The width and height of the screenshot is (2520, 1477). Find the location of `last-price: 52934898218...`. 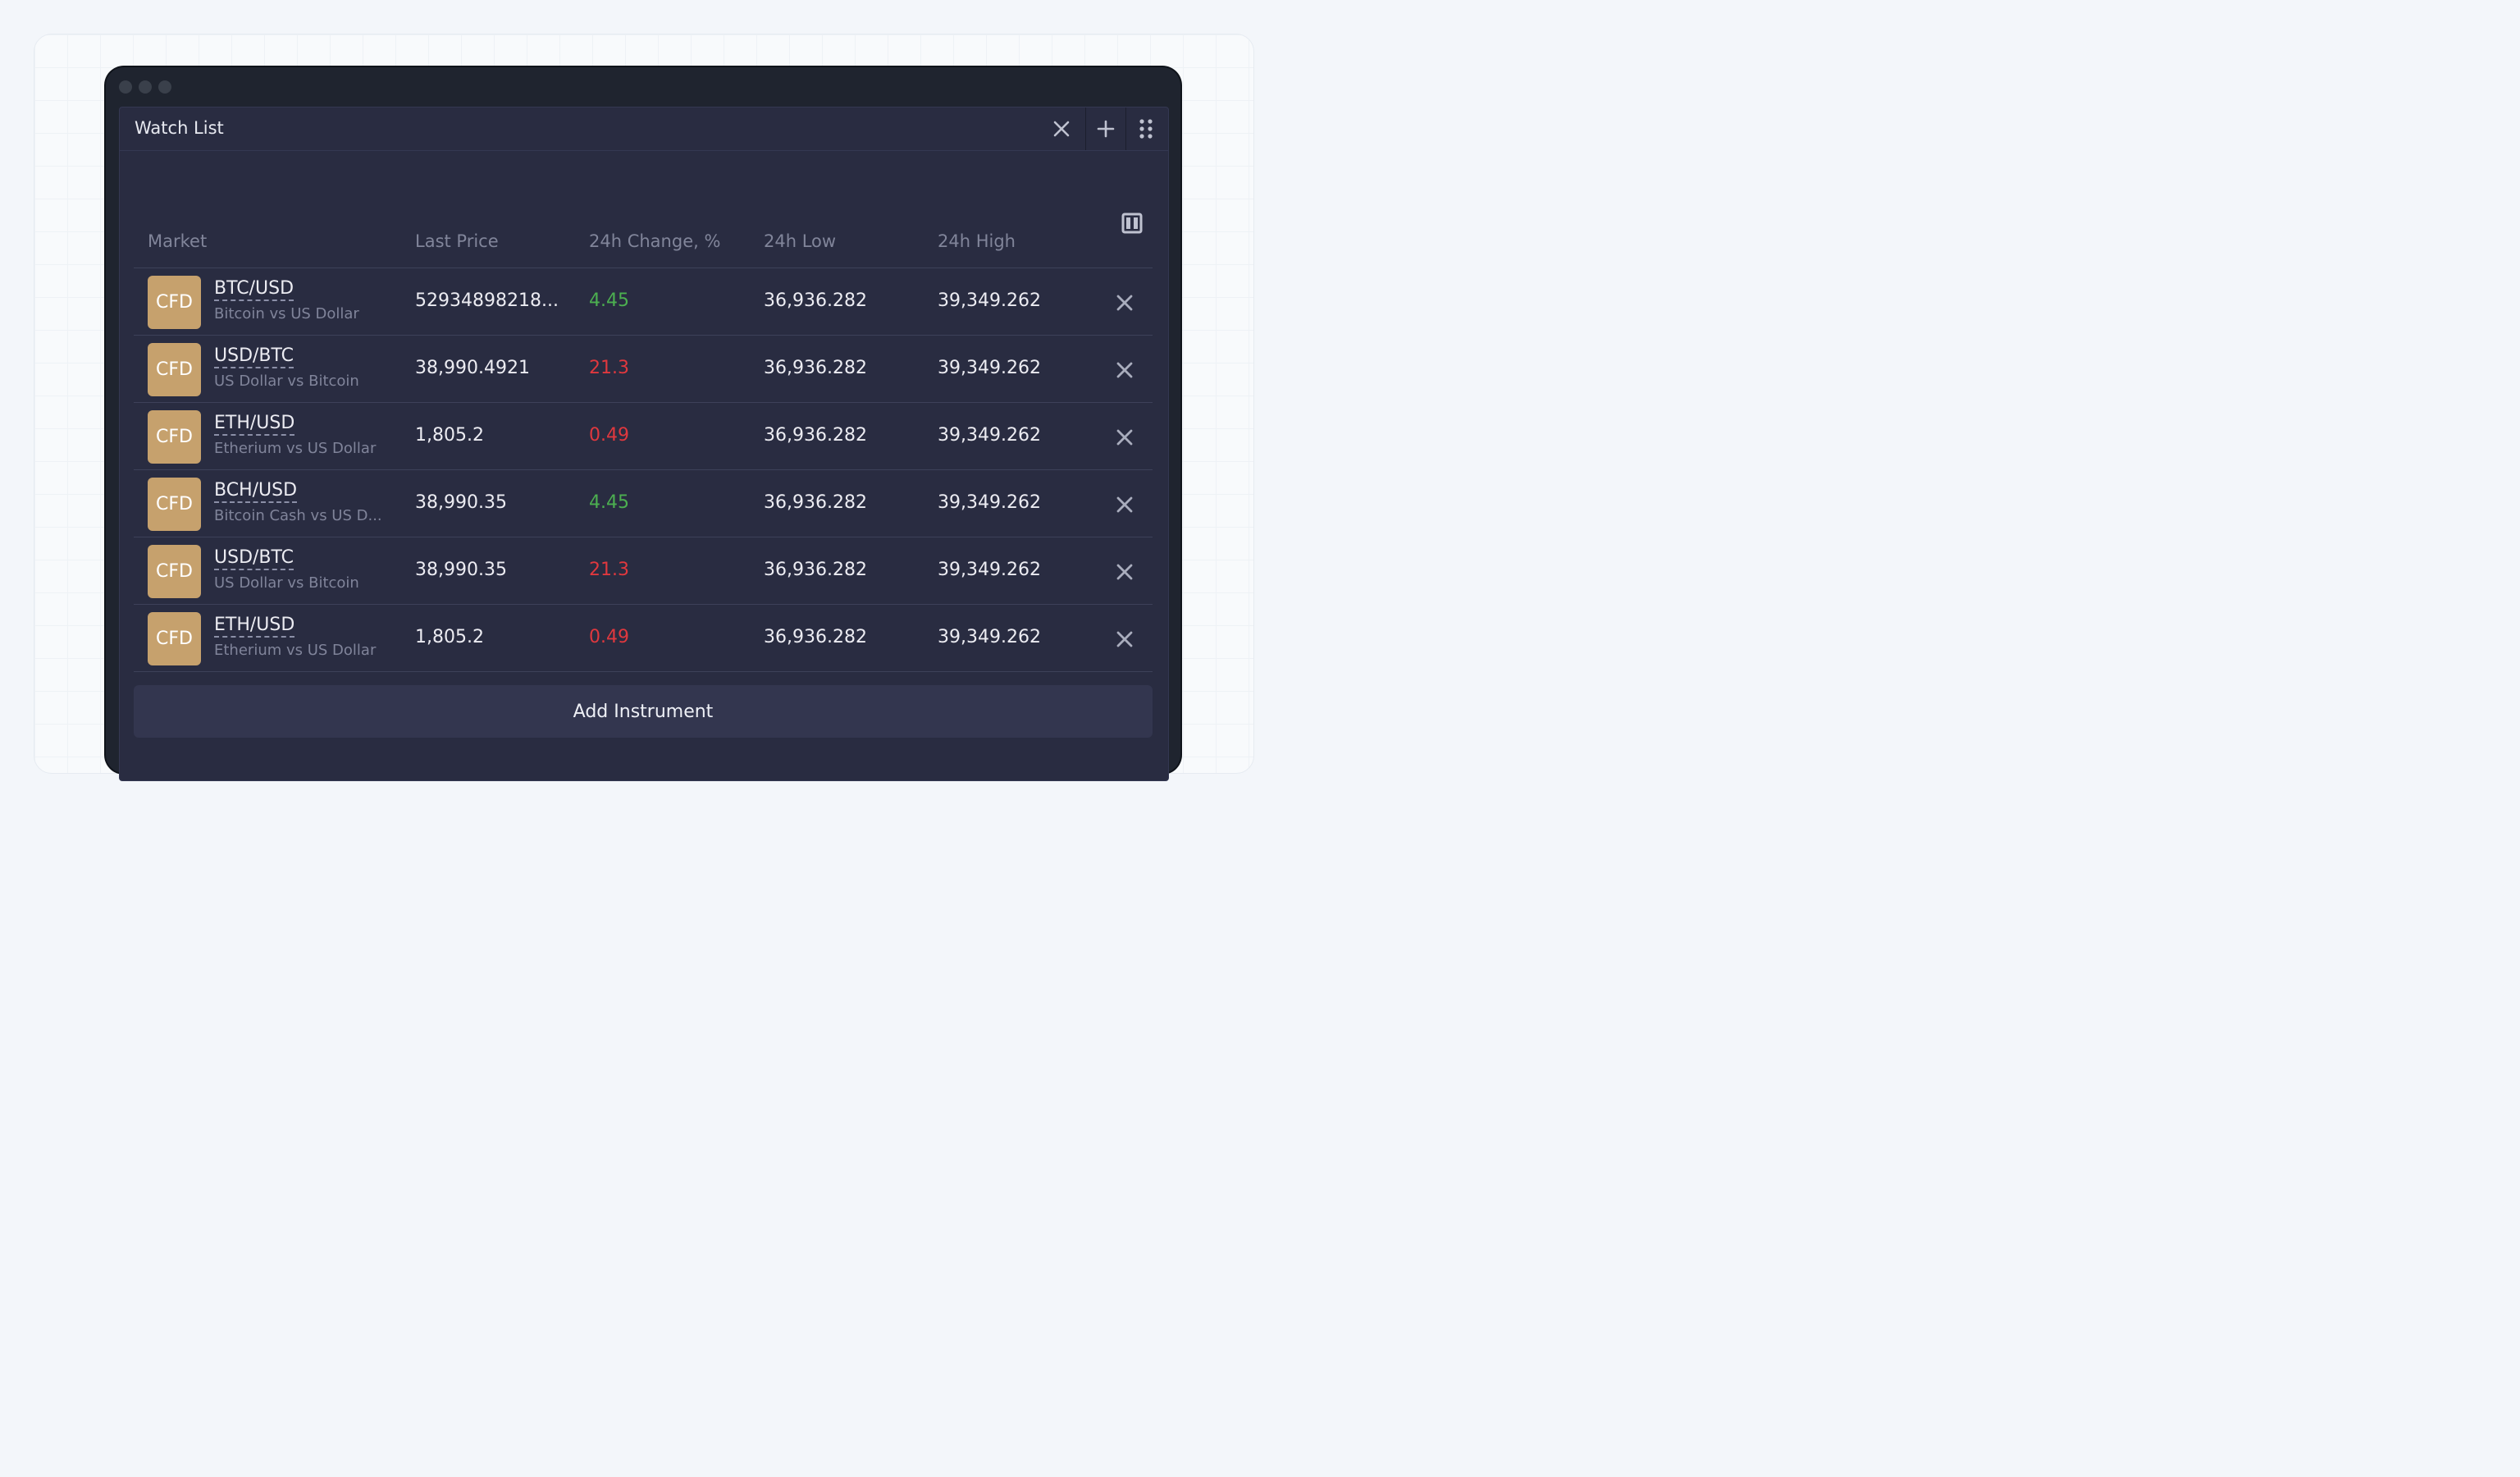

last-price: 52934898218... is located at coordinates (487, 301).